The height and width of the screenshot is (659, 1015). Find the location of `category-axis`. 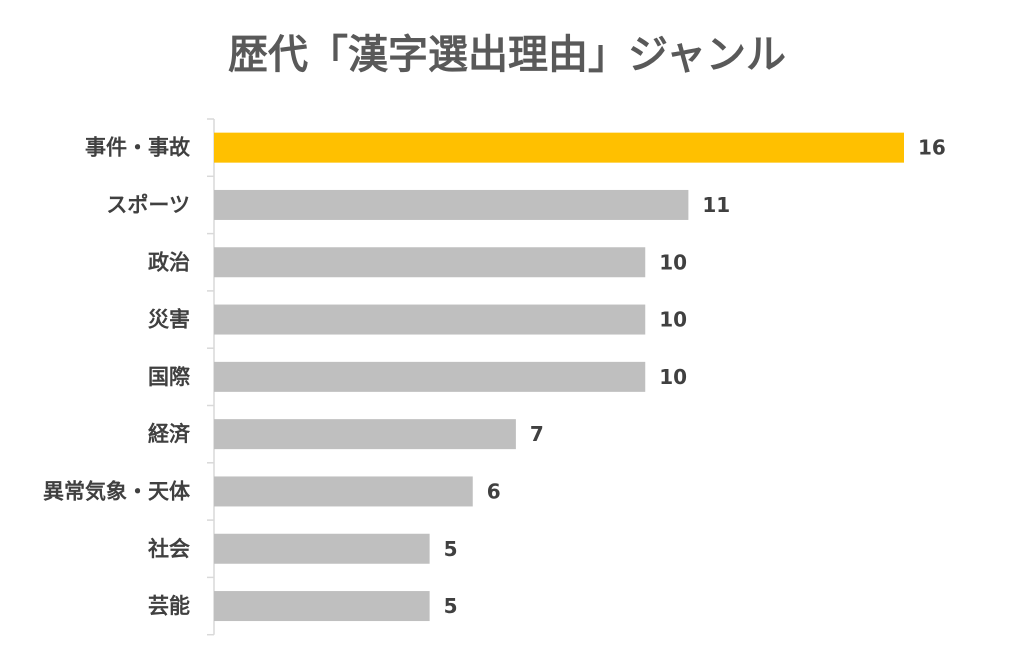

category-axis is located at coordinates (211, 377).